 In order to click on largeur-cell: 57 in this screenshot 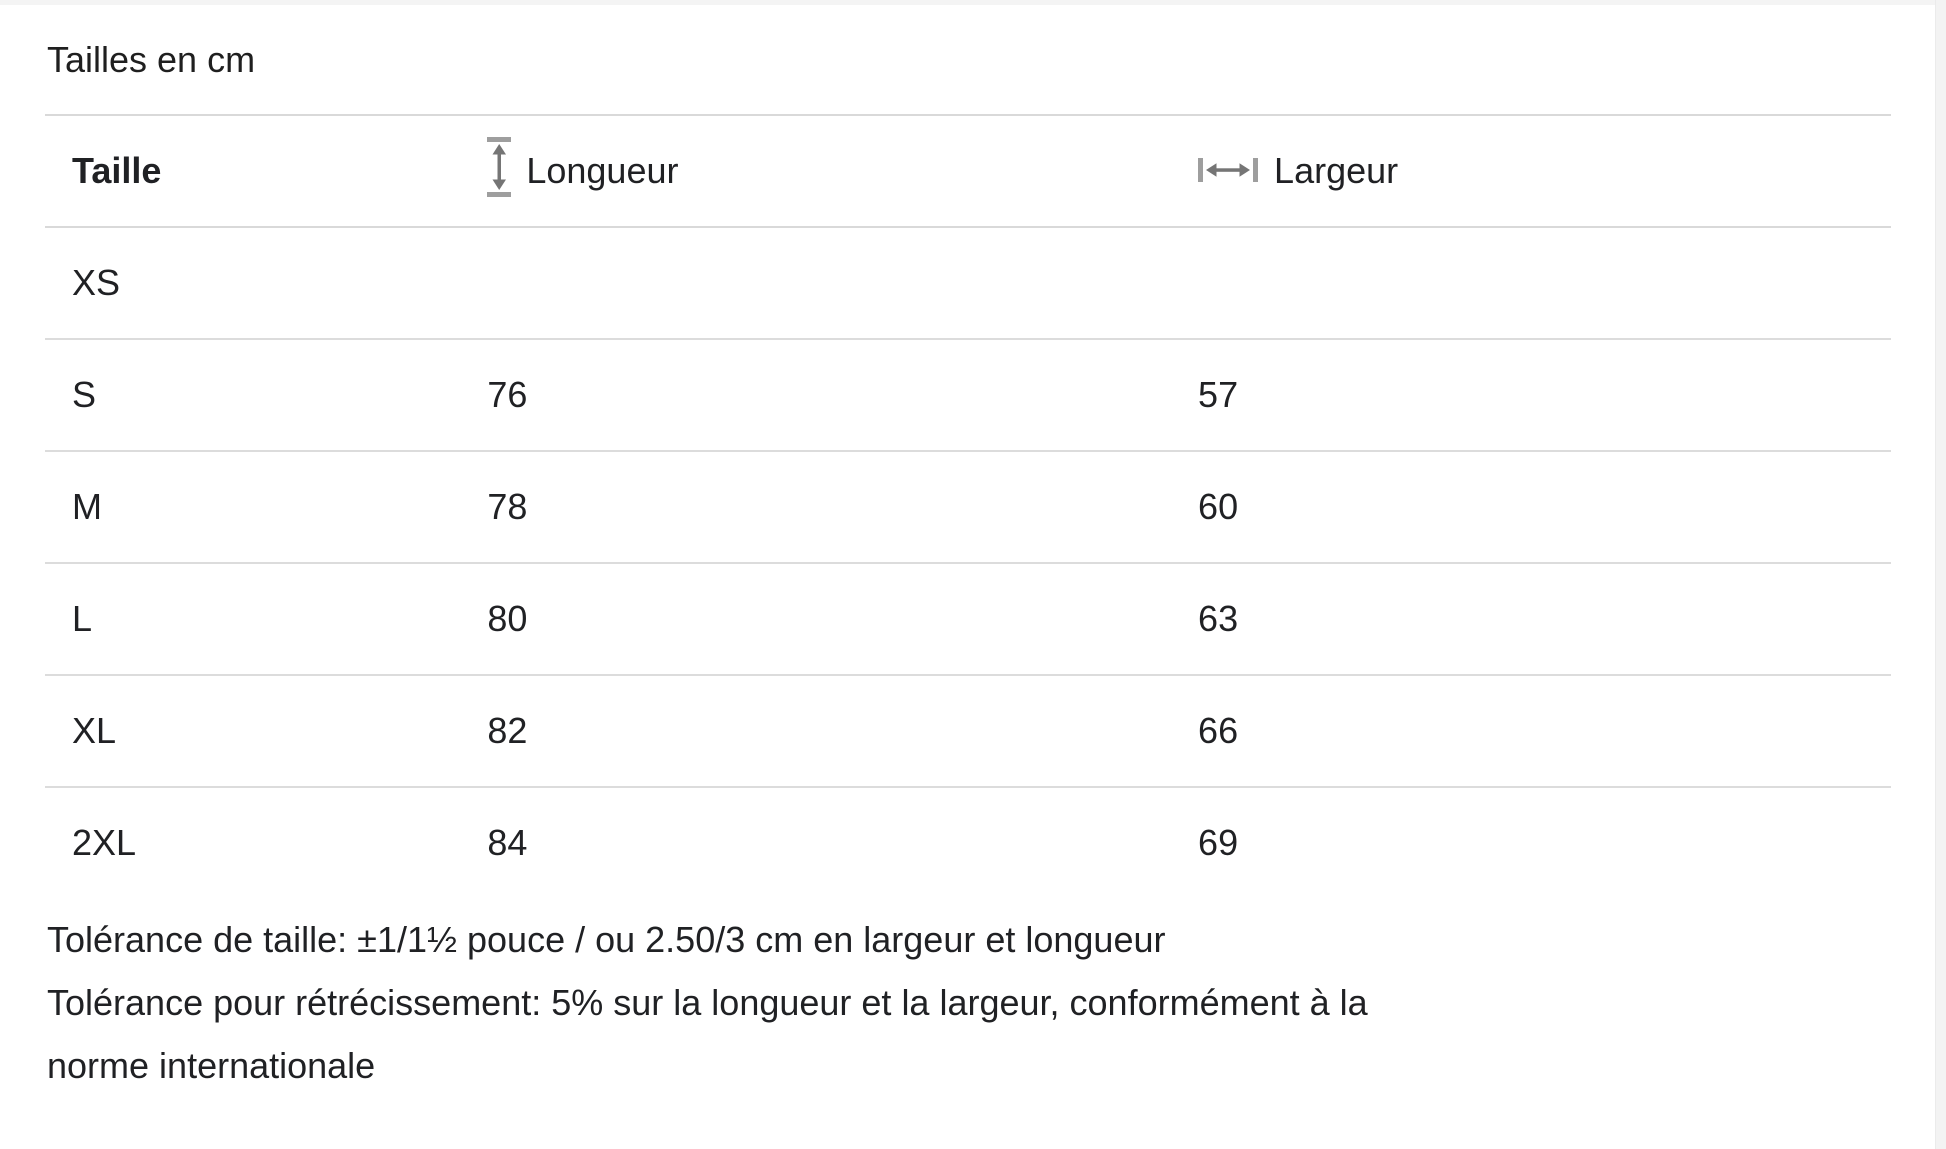, I will do `click(1218, 394)`.